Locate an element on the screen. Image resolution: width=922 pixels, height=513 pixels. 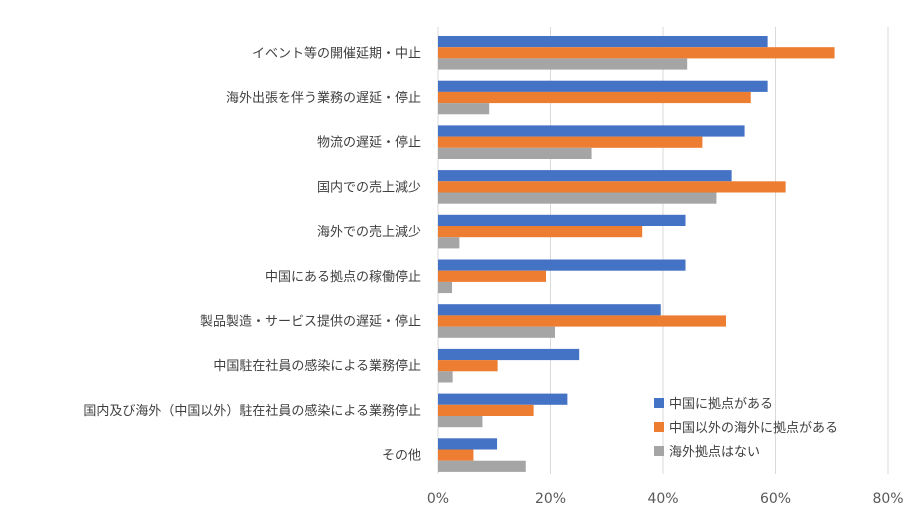
category-label: 中国駐在社員の感染による業務停止 is located at coordinates (317, 366).